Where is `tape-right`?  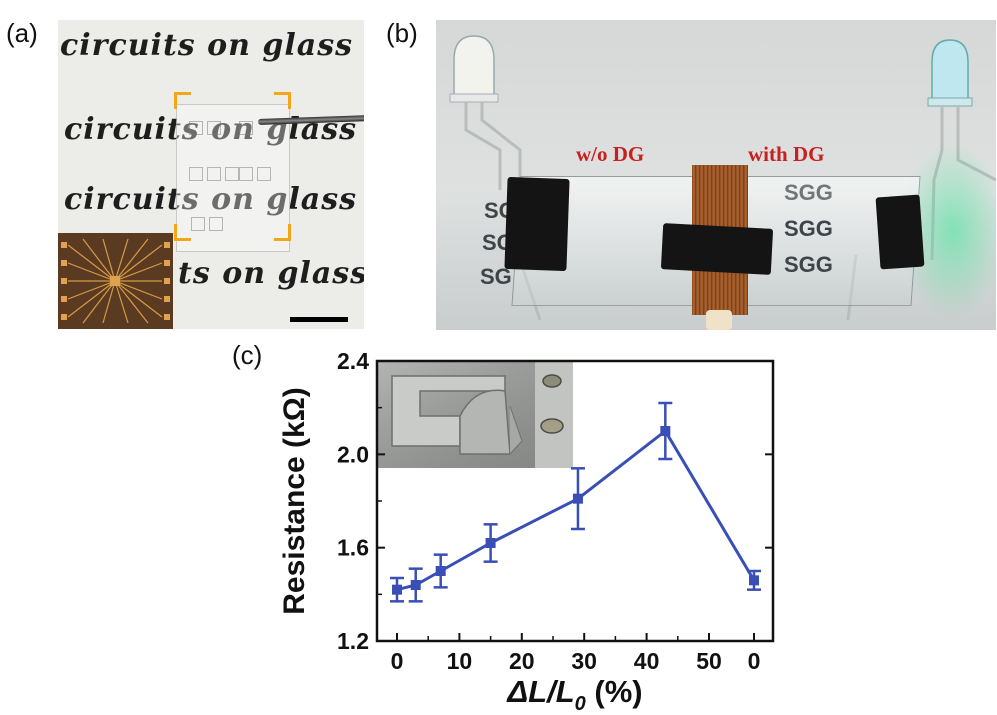 tape-right is located at coordinates (900, 232).